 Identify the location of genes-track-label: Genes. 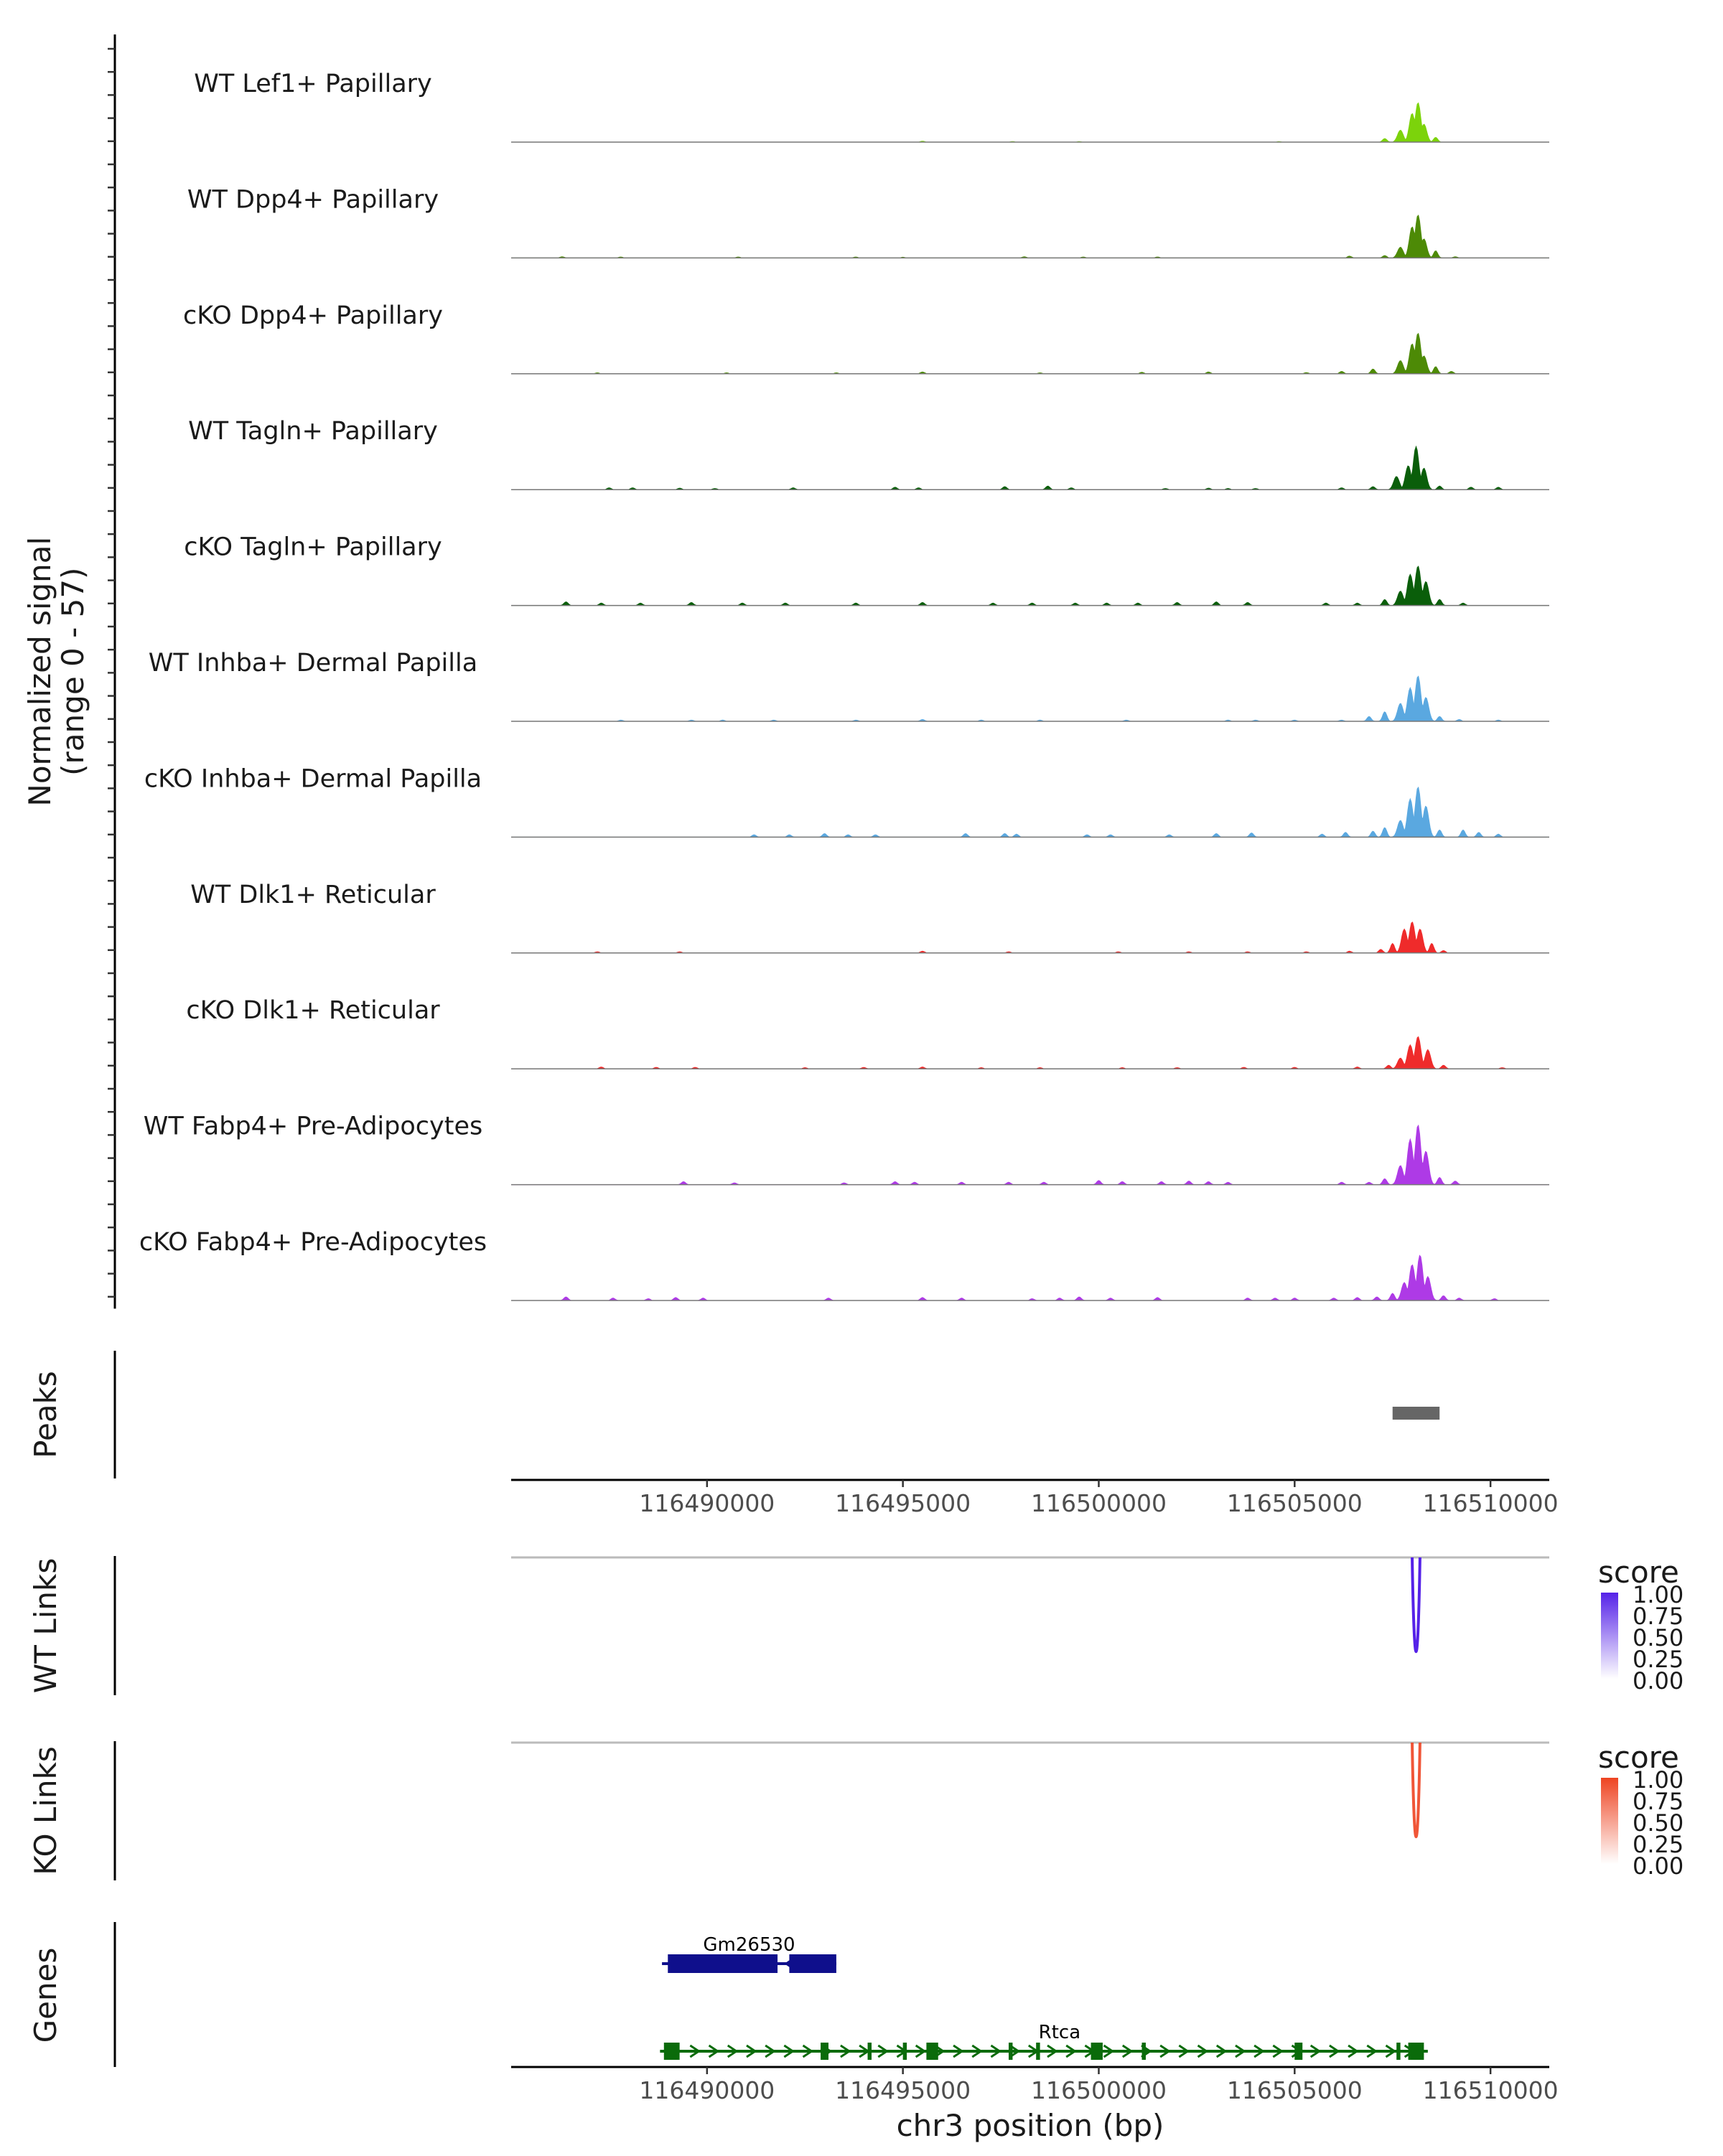
(45, 1995).